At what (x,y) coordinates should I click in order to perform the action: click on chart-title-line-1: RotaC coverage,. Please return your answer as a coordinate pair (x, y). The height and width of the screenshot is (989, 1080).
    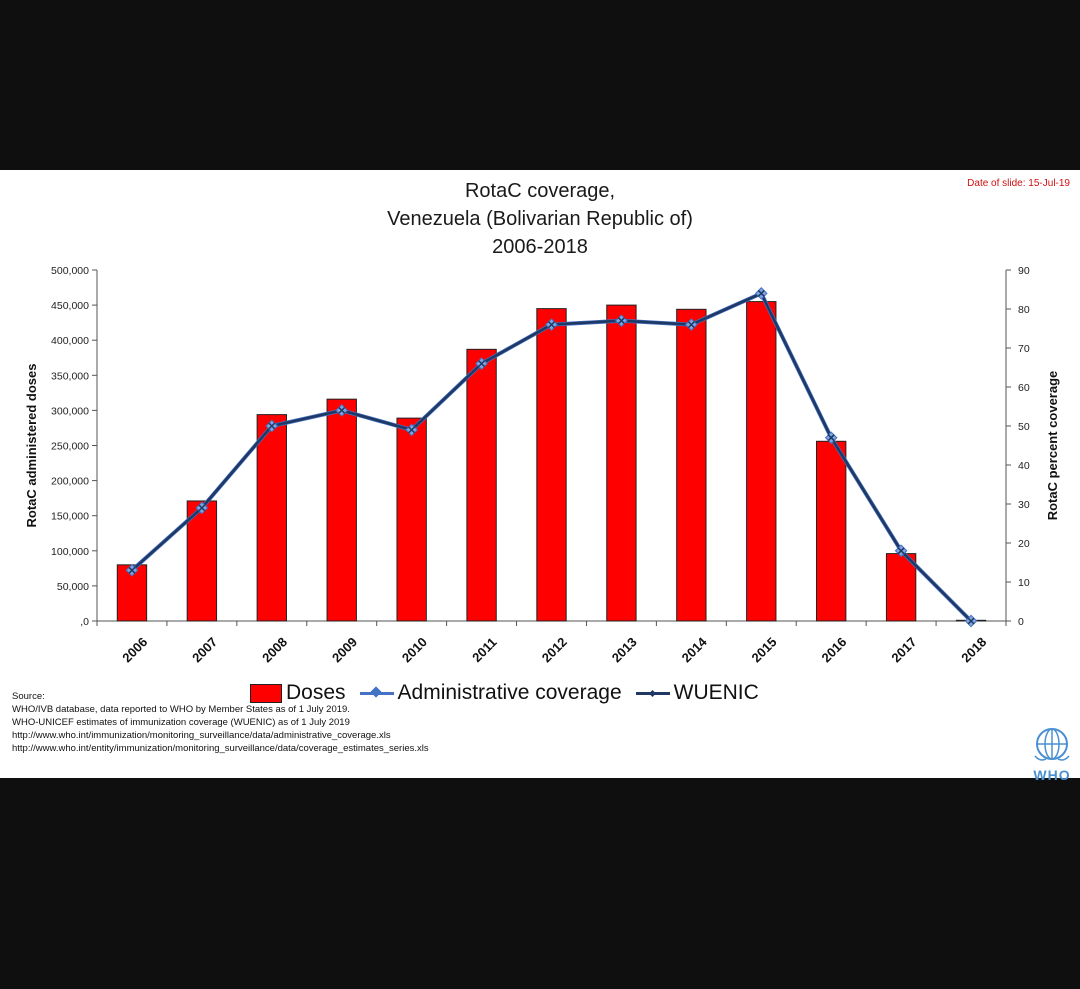
    Looking at the image, I should click on (540, 191).